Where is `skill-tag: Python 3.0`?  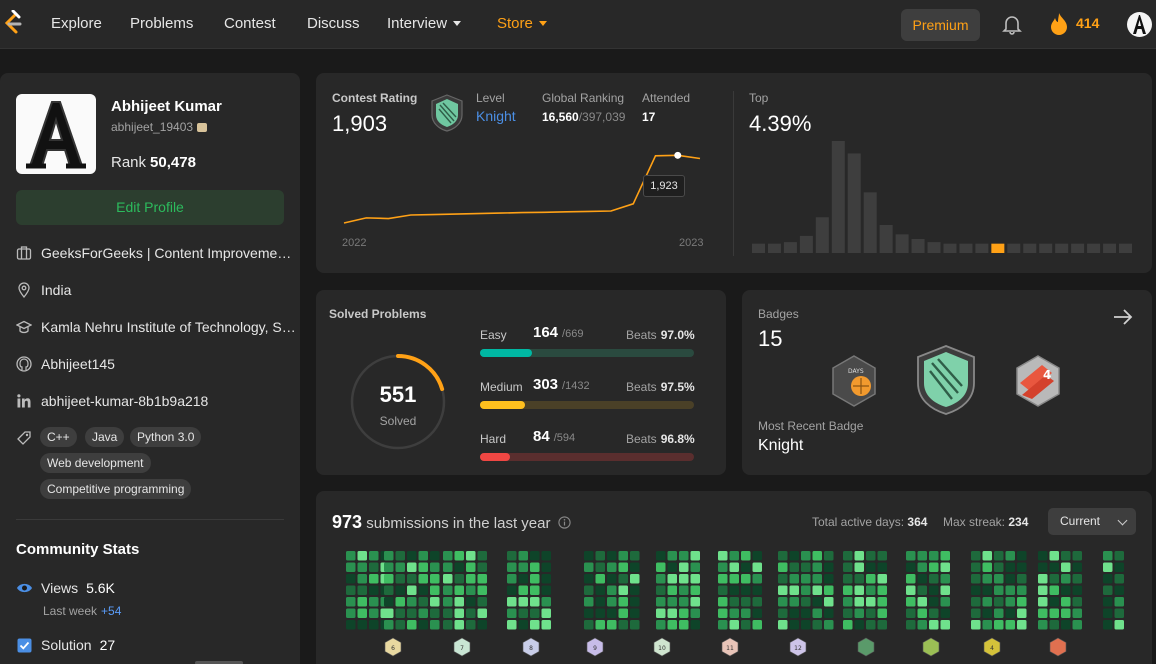
skill-tag: Python 3.0 is located at coordinates (166, 437).